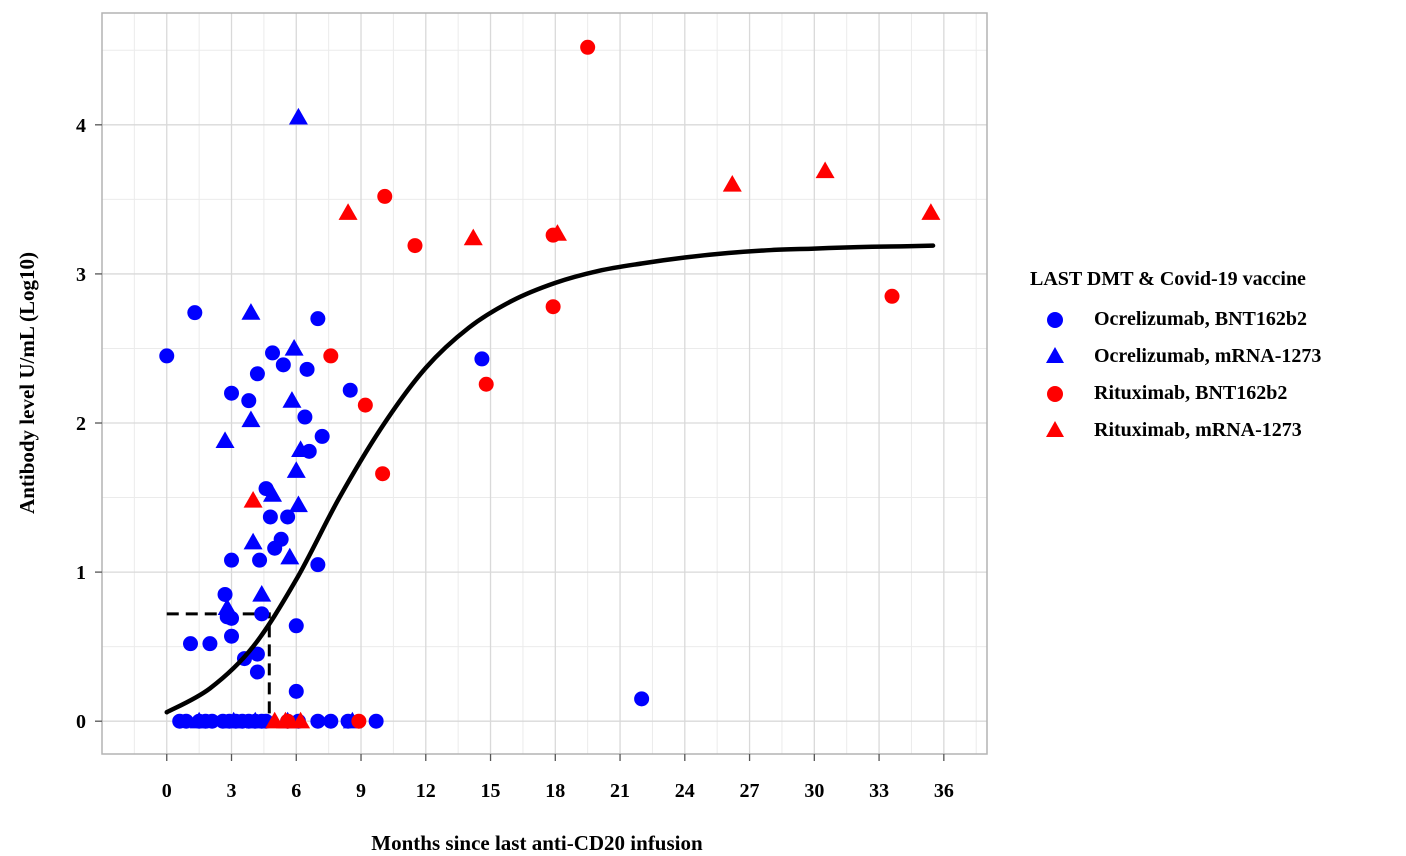  Describe the element at coordinates (537, 843) in the screenshot. I see `x-axis-title: Months since last anti-CD20 infusion` at that location.